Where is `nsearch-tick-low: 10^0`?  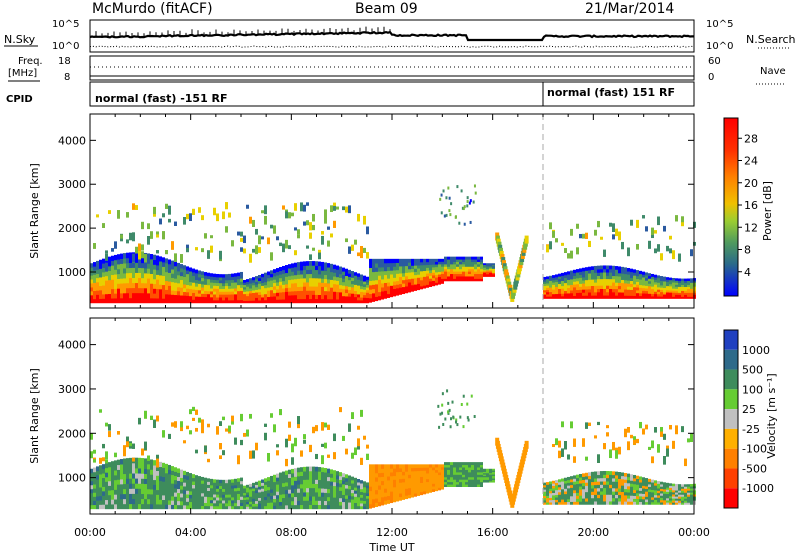
nsearch-tick-low: 10^0 is located at coordinates (719, 46).